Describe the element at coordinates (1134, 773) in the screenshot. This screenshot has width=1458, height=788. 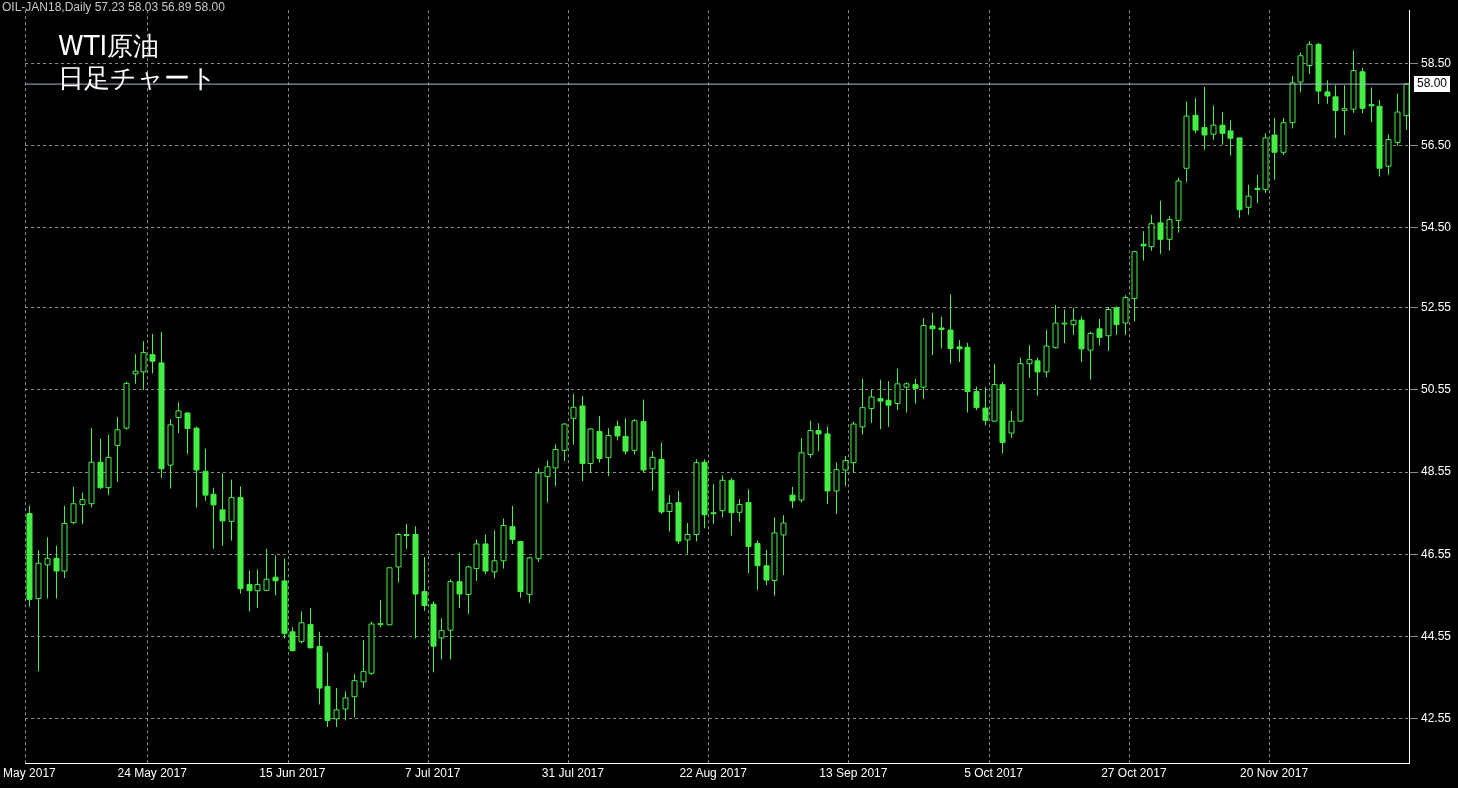
I see `x-tick-label: 27 Oct 2017` at that location.